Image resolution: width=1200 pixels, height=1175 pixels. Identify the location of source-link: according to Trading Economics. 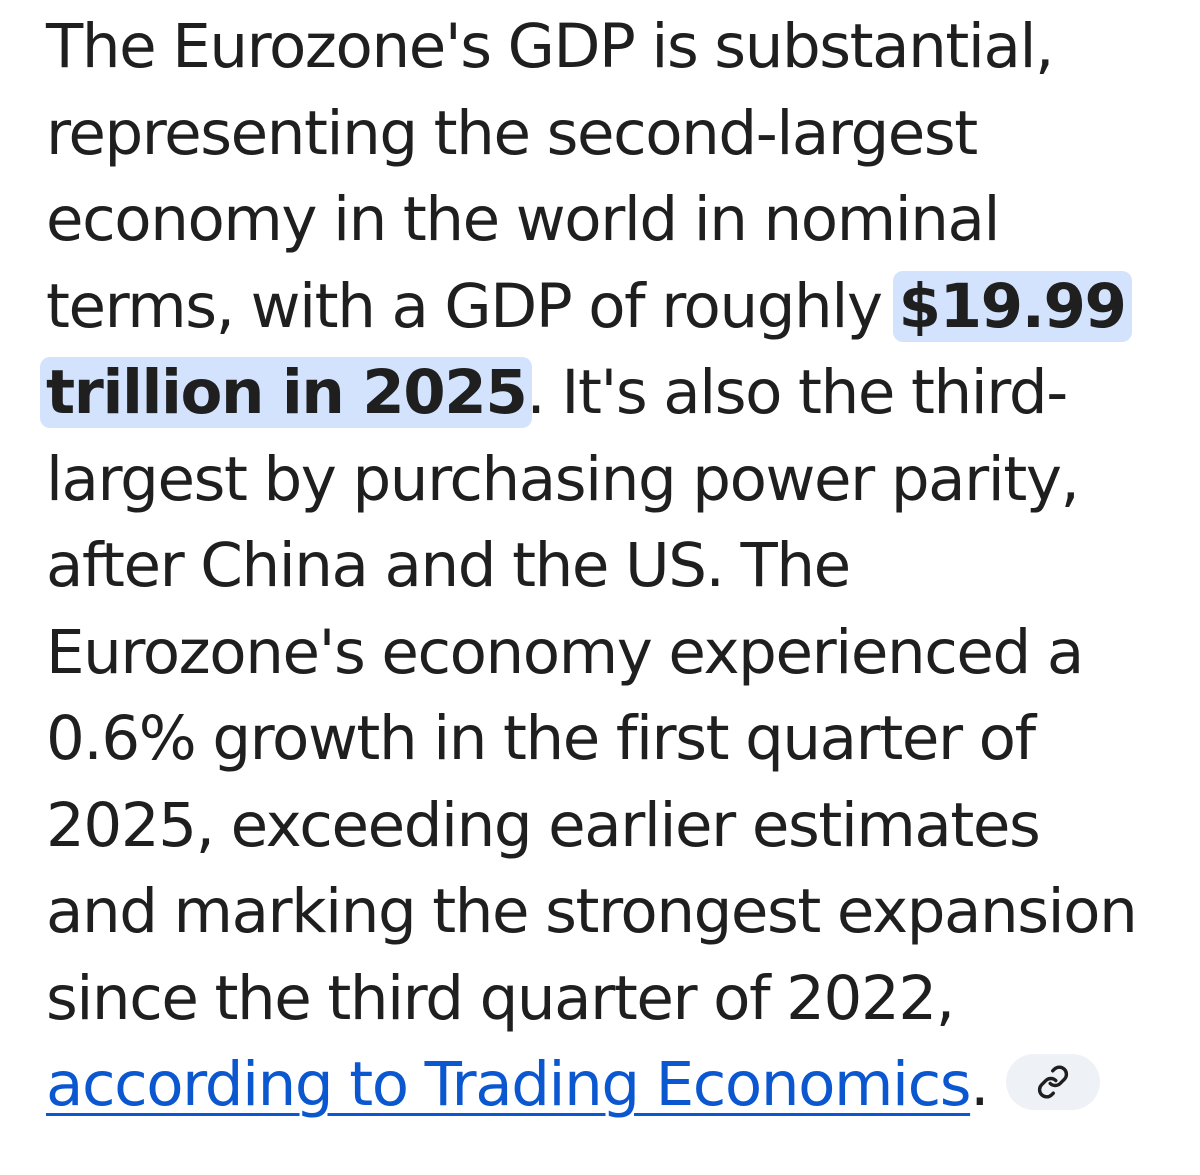
(509, 1084).